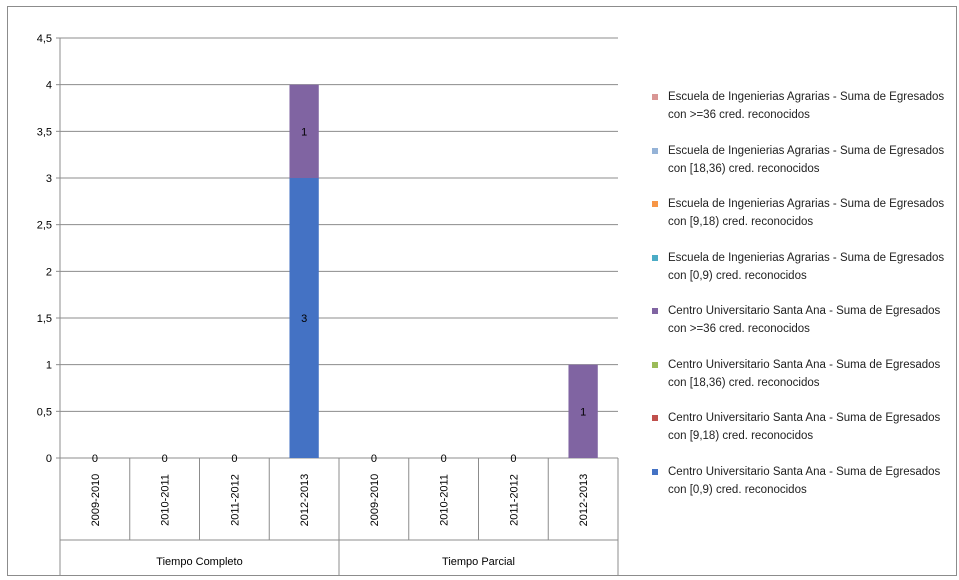 Image resolution: width=959 pixels, height=580 pixels. Describe the element at coordinates (44, 319) in the screenshot. I see `y-tick-label: 1,5` at that location.